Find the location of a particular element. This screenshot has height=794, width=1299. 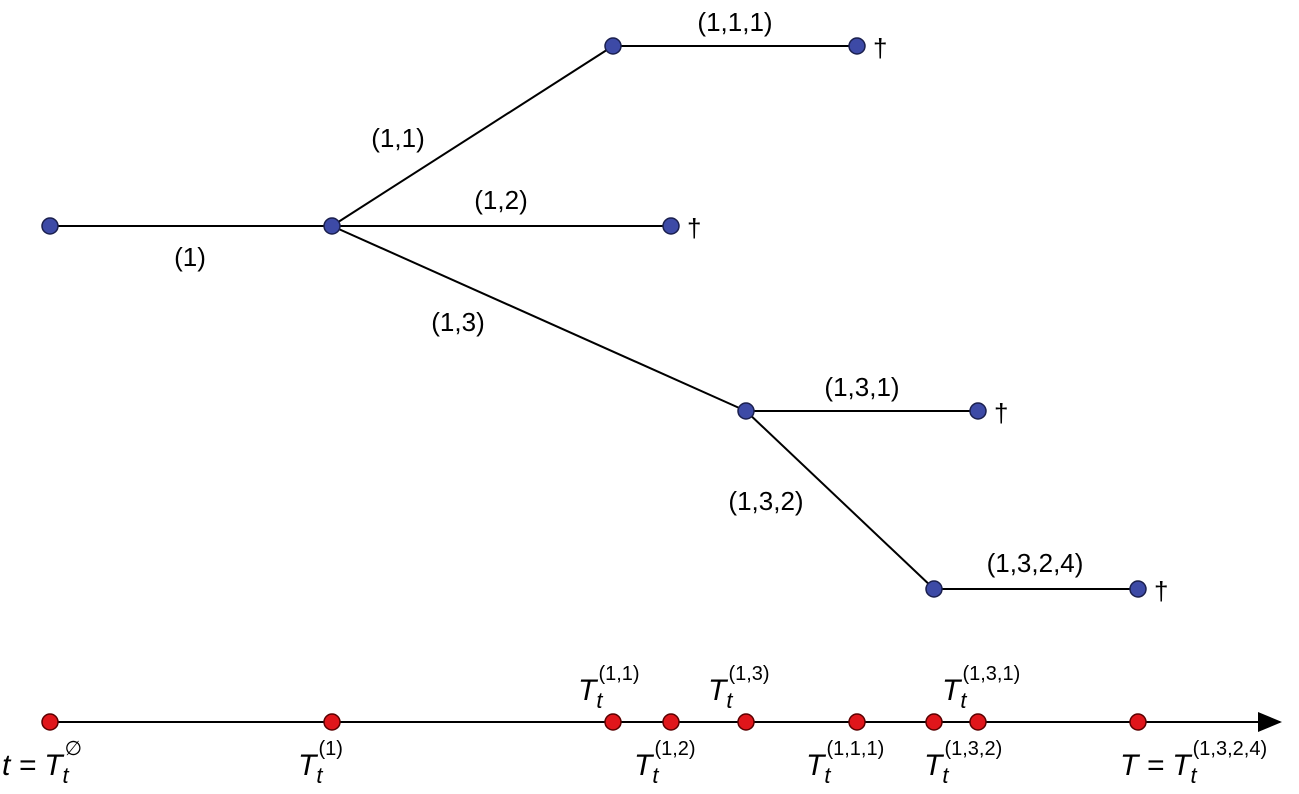

time-label: Tt (1,3) is located at coordinates (739, 688).